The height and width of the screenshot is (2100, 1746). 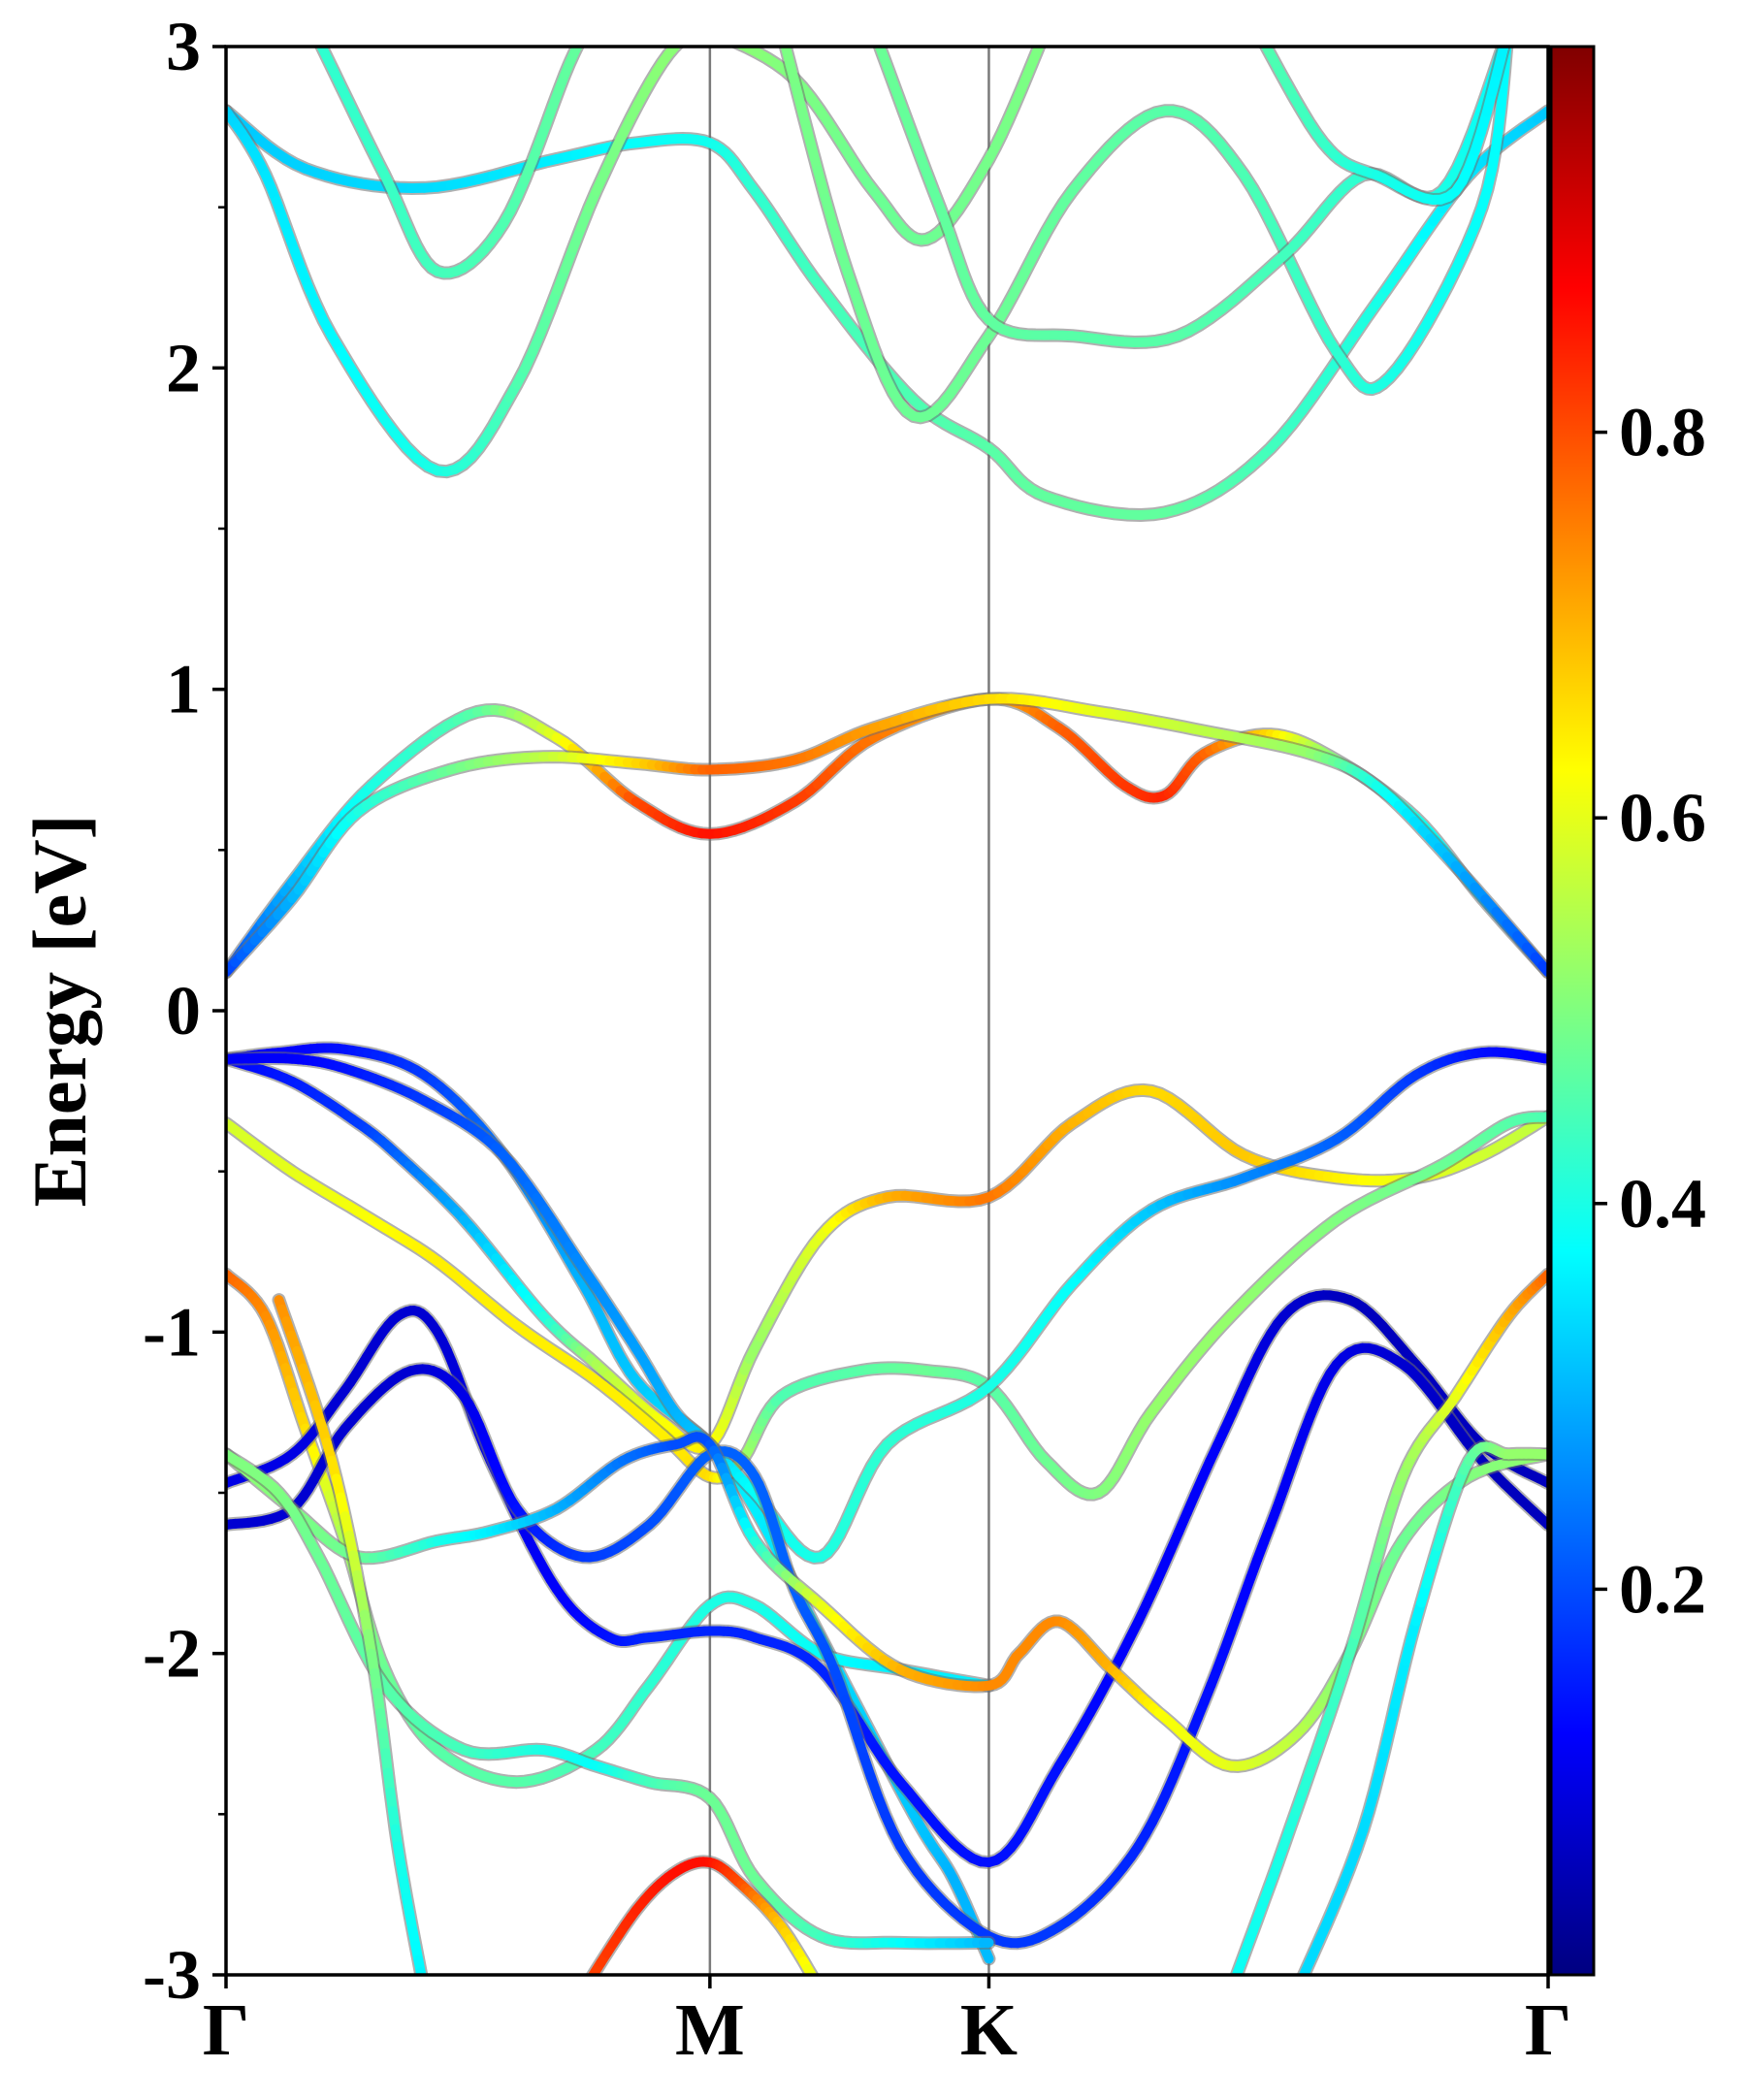 I want to click on y-tick-label: 1, so click(x=183, y=689).